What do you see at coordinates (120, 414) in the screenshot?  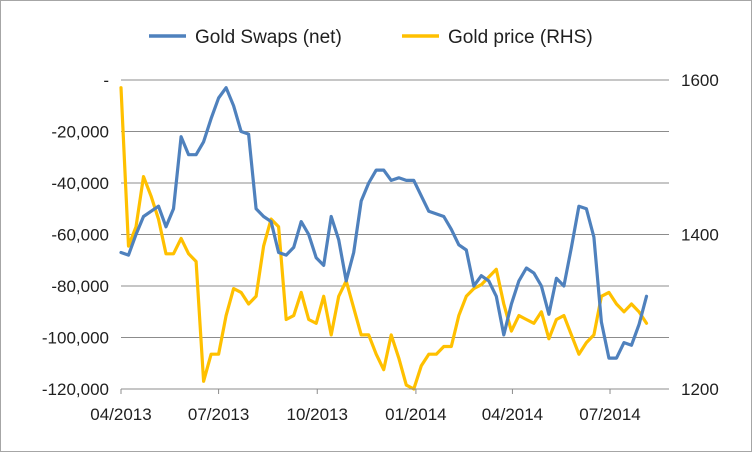 I see `x-tick-label: 04/2013` at bounding box center [120, 414].